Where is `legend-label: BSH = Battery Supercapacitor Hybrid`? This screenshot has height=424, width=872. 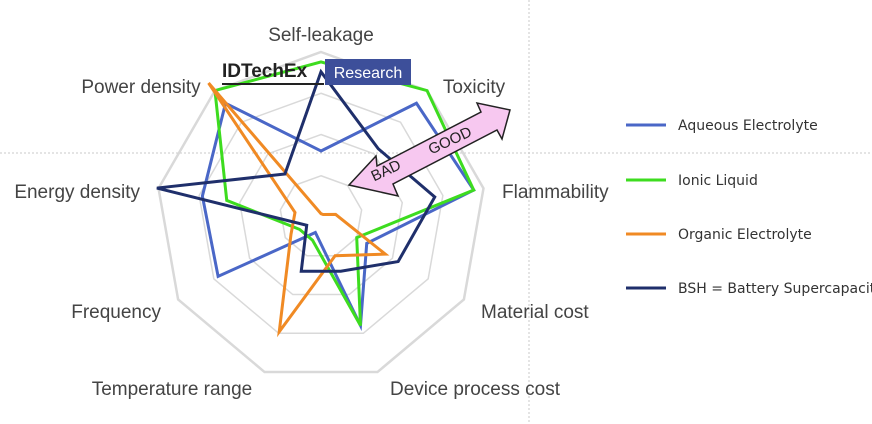 legend-label: BSH = Battery Supercapacitor Hybrid is located at coordinates (775, 289).